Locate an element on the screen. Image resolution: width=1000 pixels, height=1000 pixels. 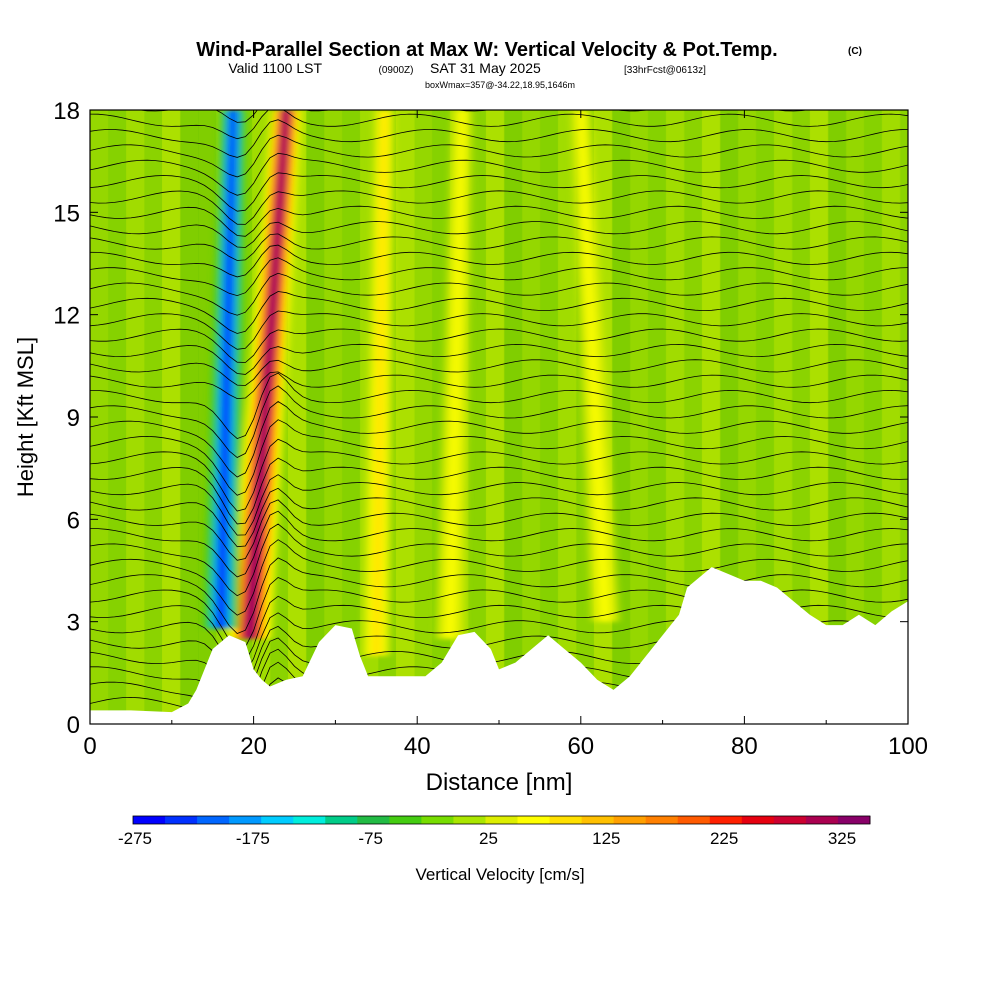
colorbar-label: Vertical Velocity [cm/s] is located at coordinates (499, 874).